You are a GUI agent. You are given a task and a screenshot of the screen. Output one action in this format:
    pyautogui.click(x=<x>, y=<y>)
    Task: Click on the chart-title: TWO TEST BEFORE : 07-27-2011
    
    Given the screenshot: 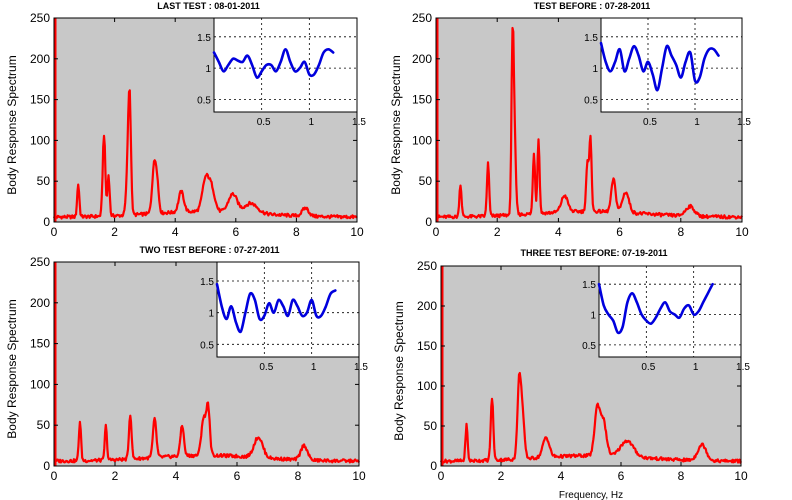 What is the action you would take?
    pyautogui.click(x=209, y=250)
    